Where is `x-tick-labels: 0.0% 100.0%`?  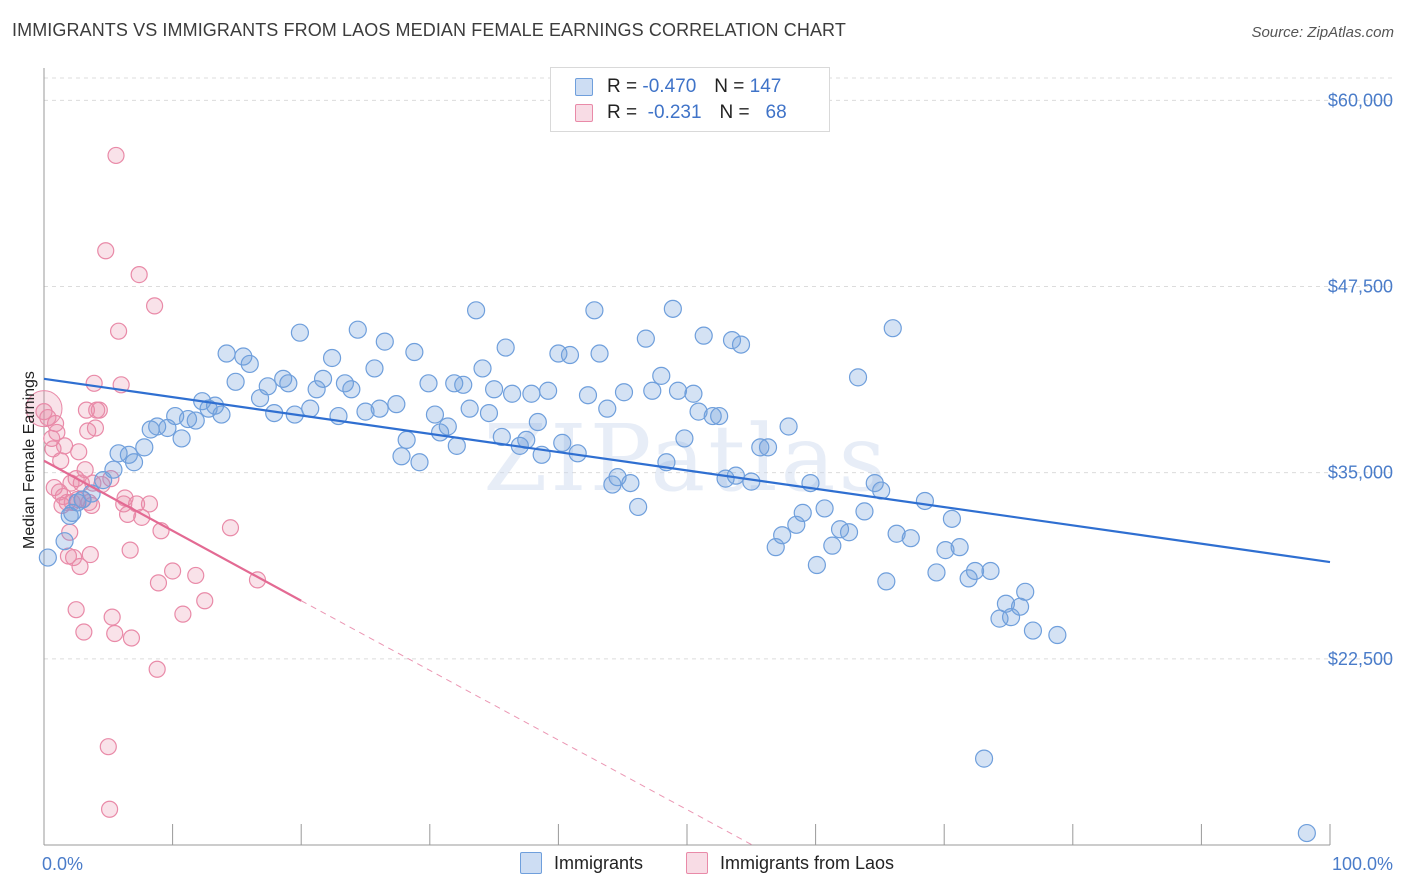 x-tick-labels: 0.0% 100.0% is located at coordinates (717, 864).